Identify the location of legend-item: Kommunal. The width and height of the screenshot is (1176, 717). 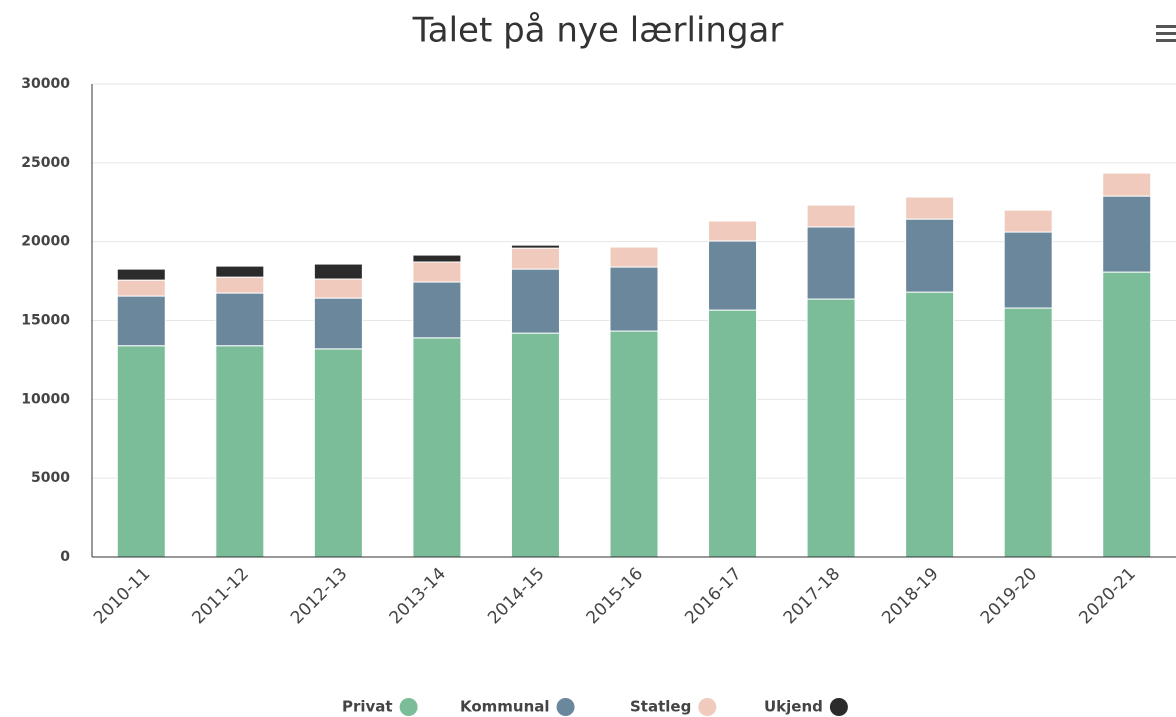
(517, 707).